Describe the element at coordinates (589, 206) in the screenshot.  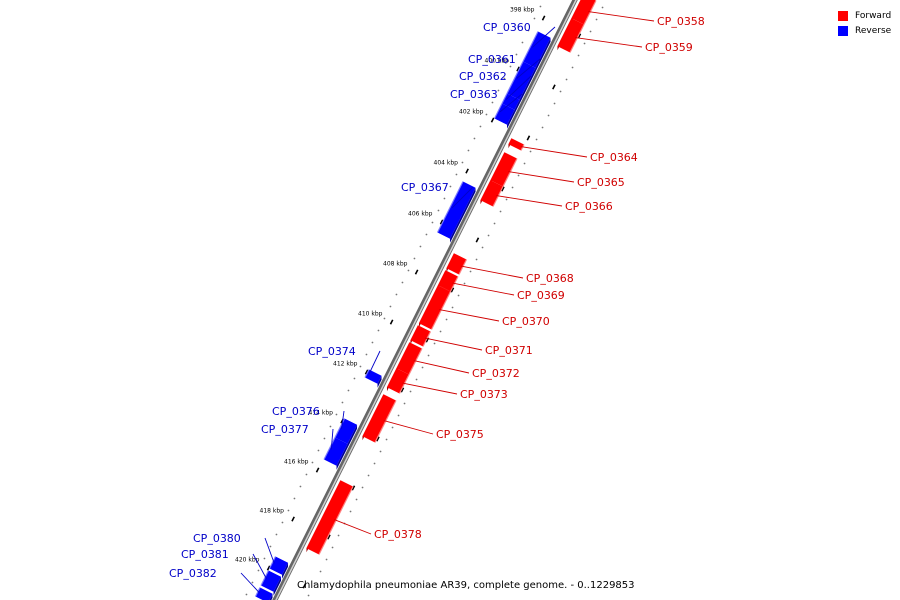
I see `gene-label-cp_0366: CP_0366` at that location.